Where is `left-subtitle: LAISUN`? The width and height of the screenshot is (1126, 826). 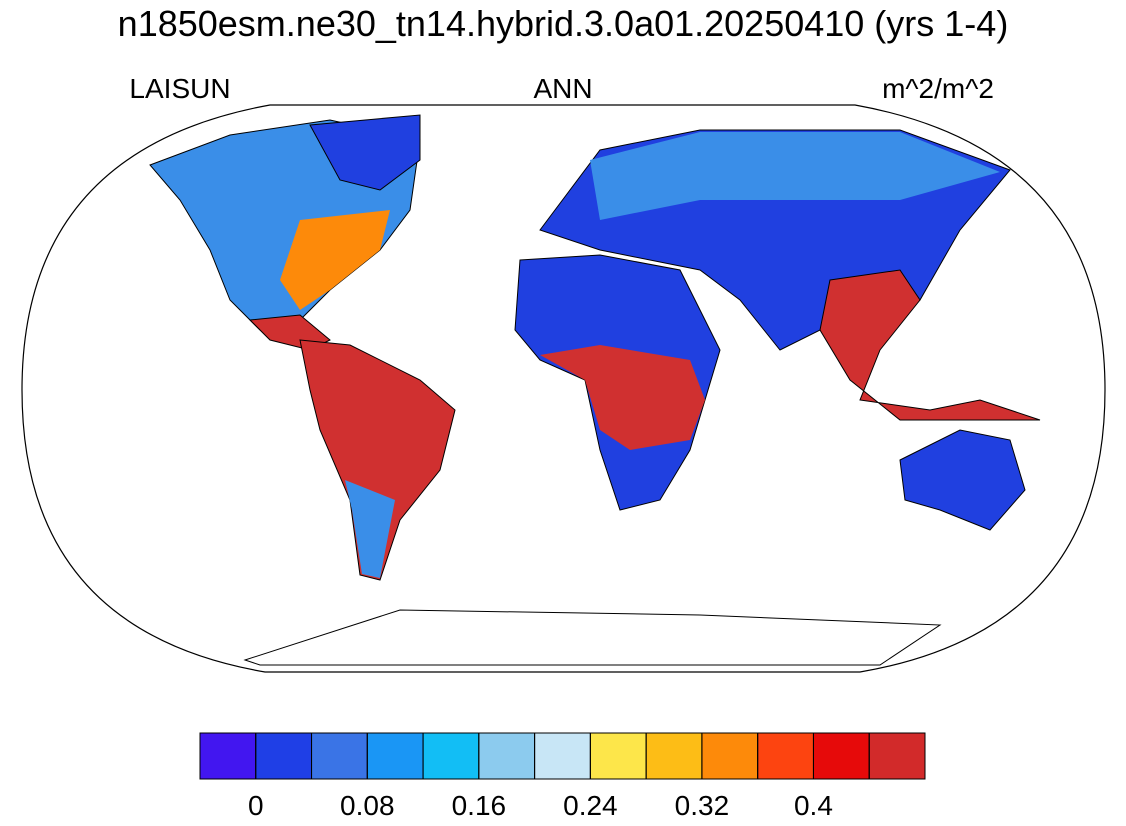
left-subtitle: LAISUN is located at coordinates (179, 88).